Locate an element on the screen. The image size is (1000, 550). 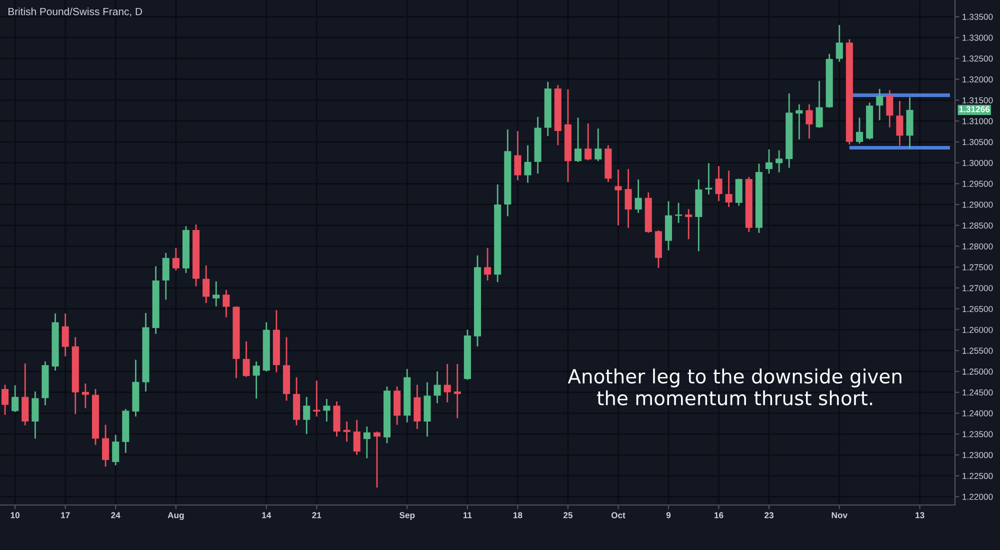
x-tick-label: 16 is located at coordinates (719, 515).